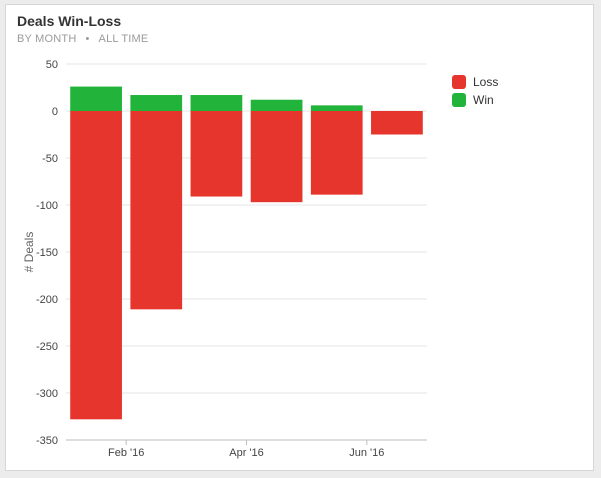 The height and width of the screenshot is (478, 601). What do you see at coordinates (82, 39) in the screenshot?
I see `chart-subtitle: BY MONTH • ALL TIME` at bounding box center [82, 39].